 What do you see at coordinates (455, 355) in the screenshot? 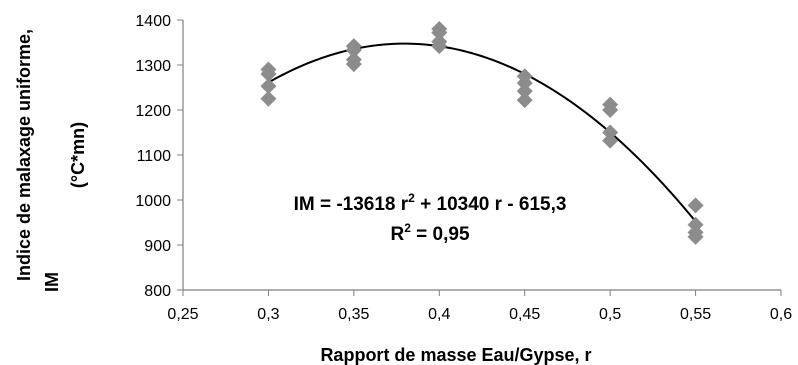
I see `x-axis-title: Rapport de masse Eau/Gypse, r` at bounding box center [455, 355].